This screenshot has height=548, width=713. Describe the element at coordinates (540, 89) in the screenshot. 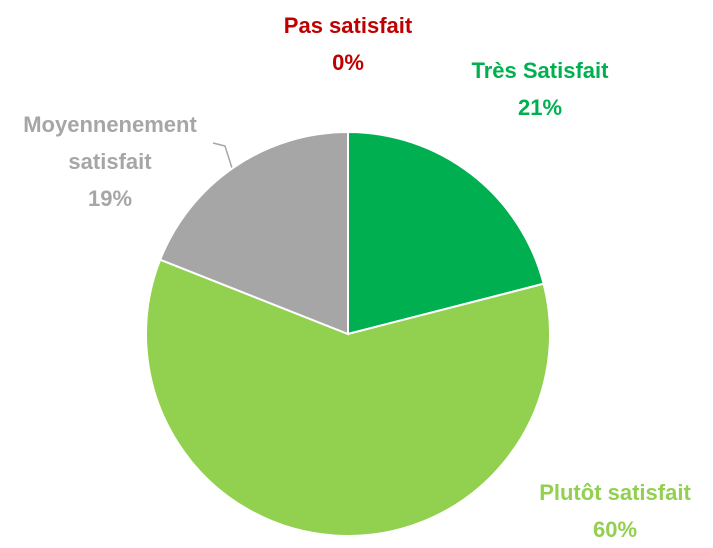

I see `slice-label: Très Satisfait 21%` at that location.